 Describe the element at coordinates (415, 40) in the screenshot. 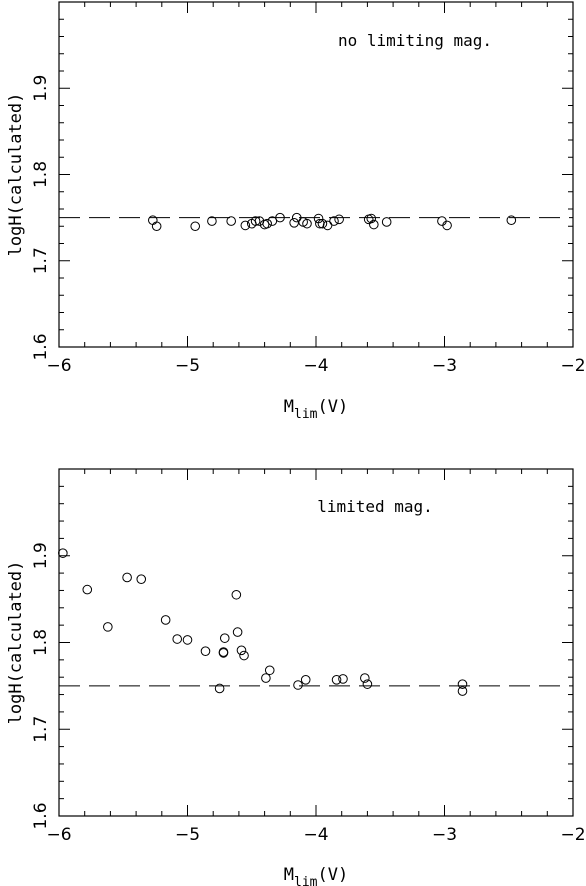

I see `panel-annotation: no limiting mag.` at that location.